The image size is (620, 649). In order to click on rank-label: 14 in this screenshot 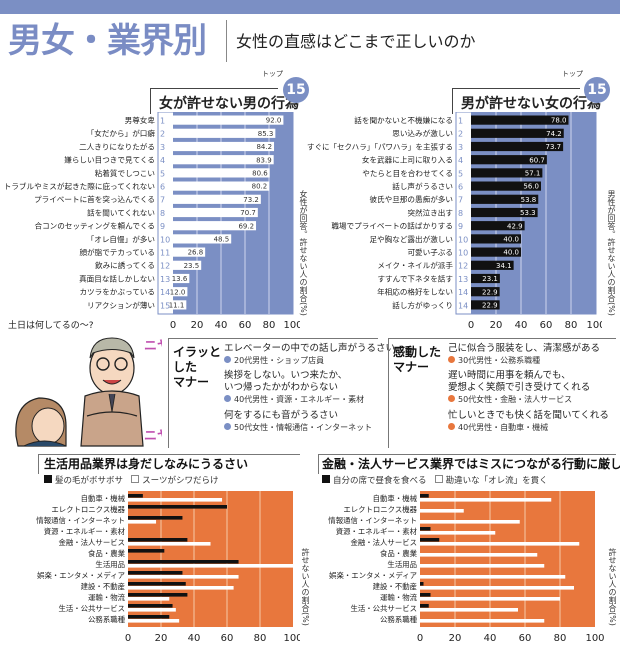, I will do `click(165, 292)`.